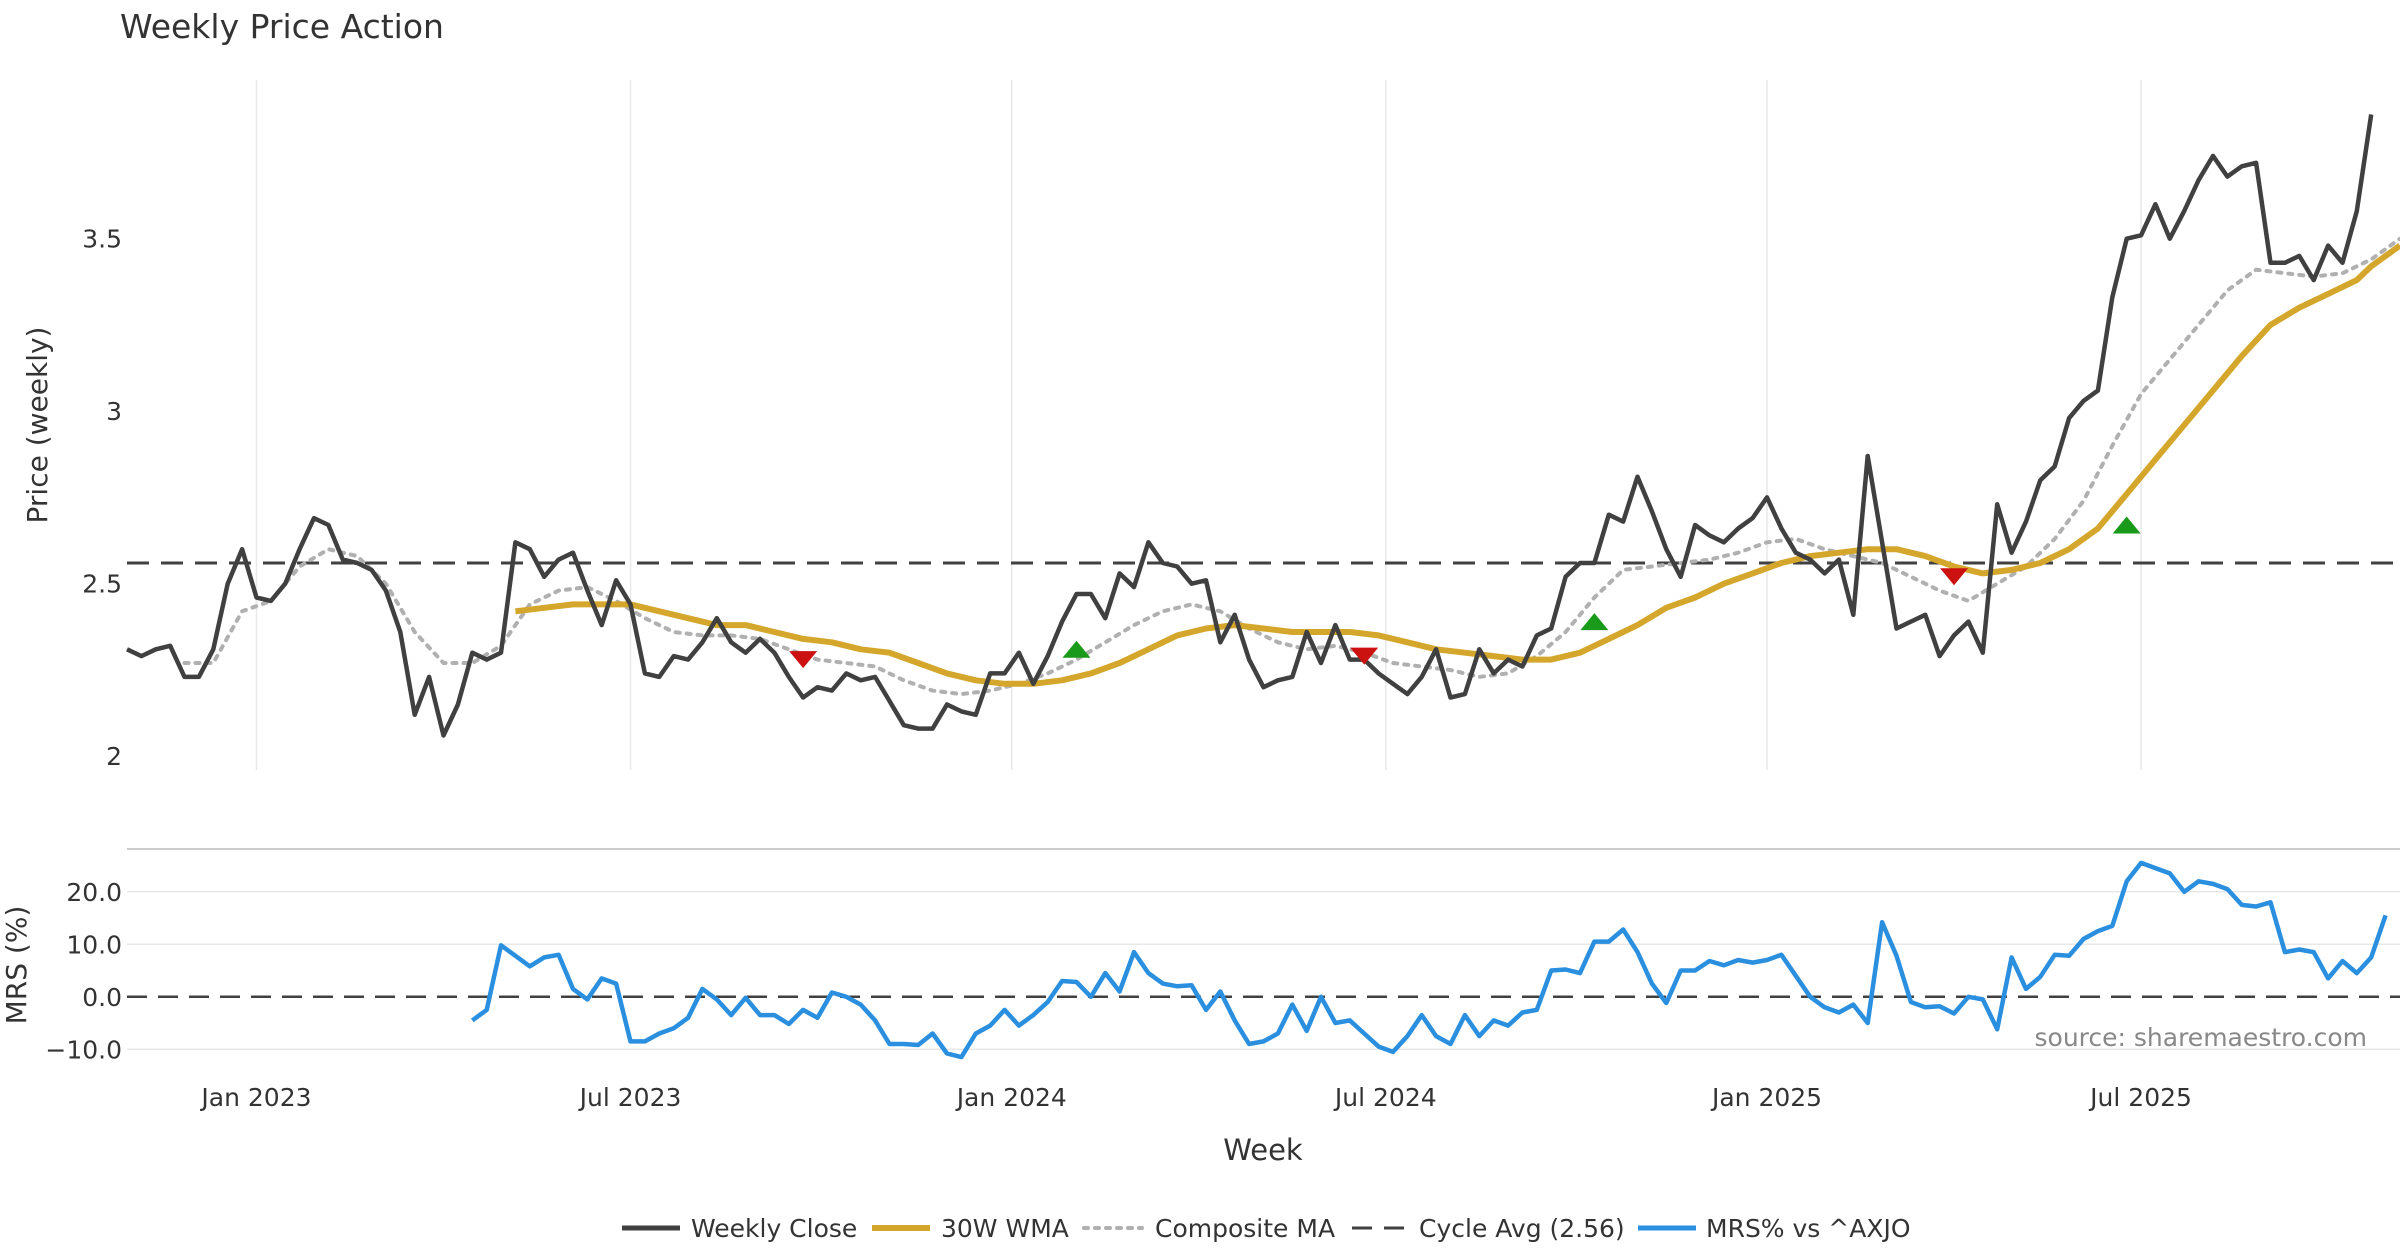  I want to click on x-axis-label: Week, so click(1263, 1150).